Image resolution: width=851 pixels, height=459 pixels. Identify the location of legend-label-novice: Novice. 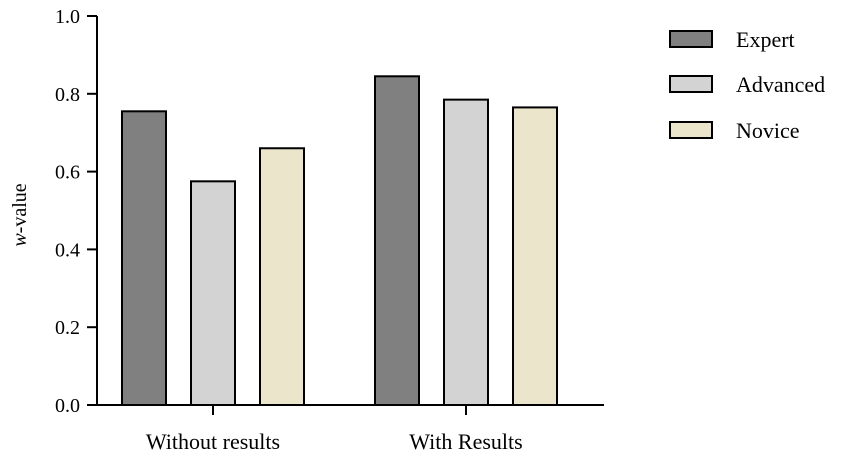
(768, 130).